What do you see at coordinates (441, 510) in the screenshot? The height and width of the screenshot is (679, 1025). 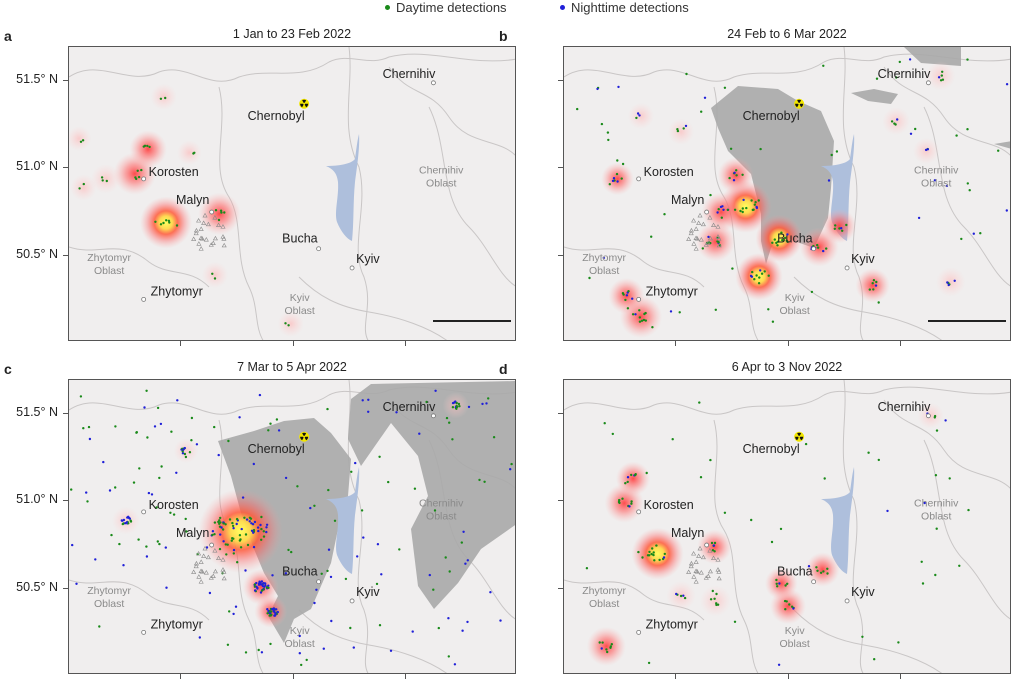 I see `oblast-label: Chernihiv Oblast` at bounding box center [441, 510].